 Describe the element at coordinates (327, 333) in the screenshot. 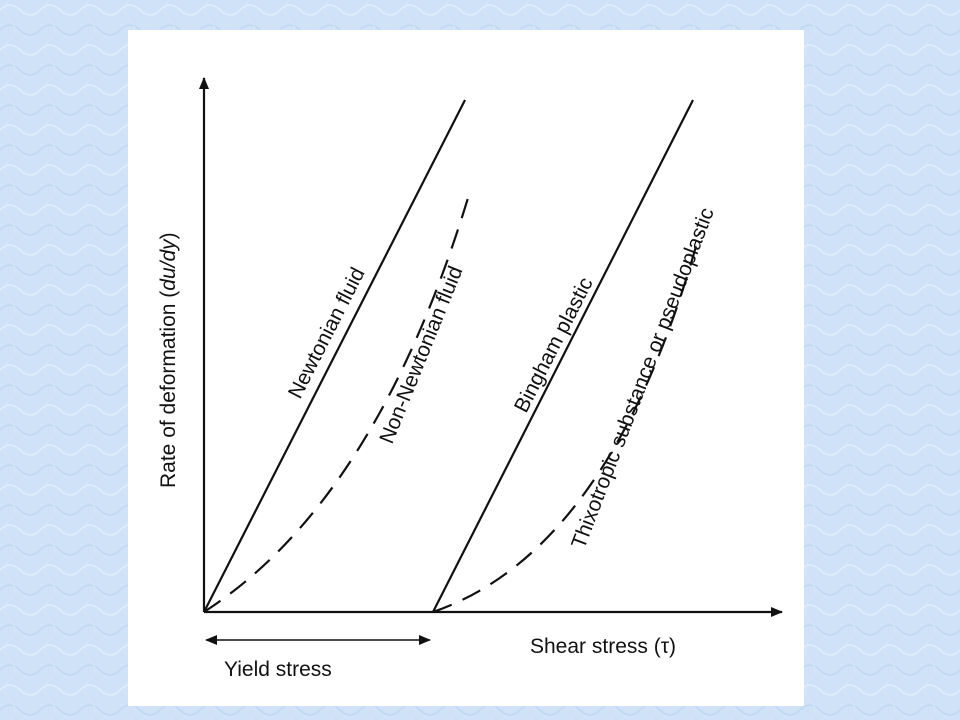

I see `newtonian-fluid-label: Newtonian fluid` at that location.